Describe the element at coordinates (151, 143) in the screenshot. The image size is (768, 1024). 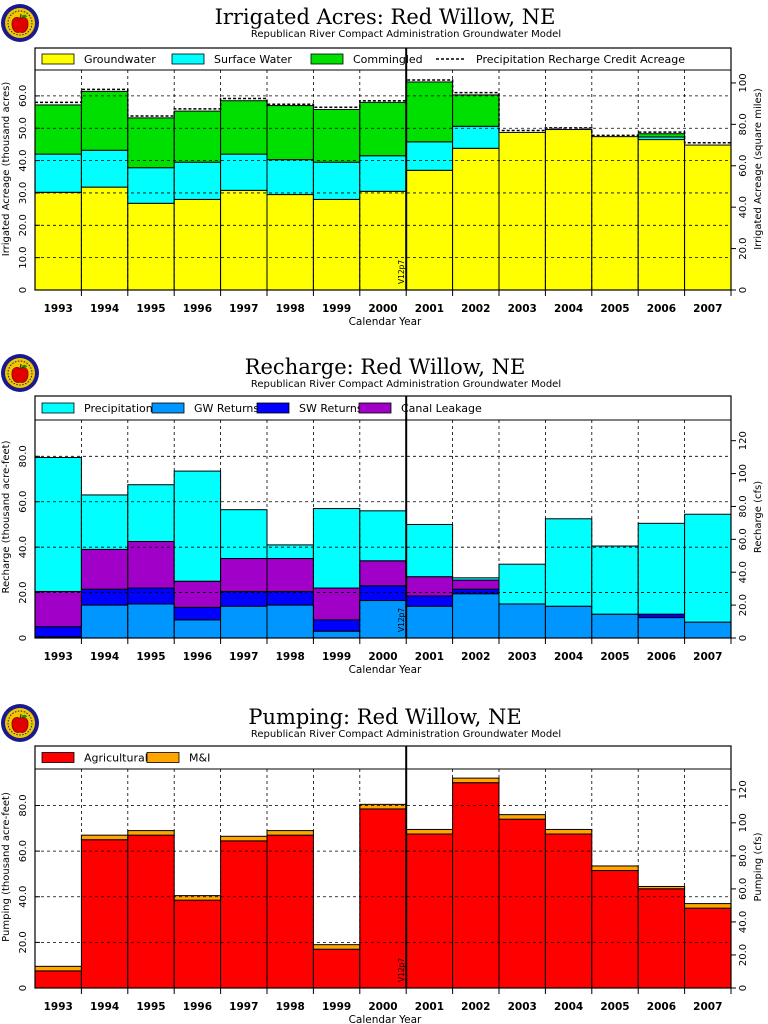
I see `bar-commingled-1995` at that location.